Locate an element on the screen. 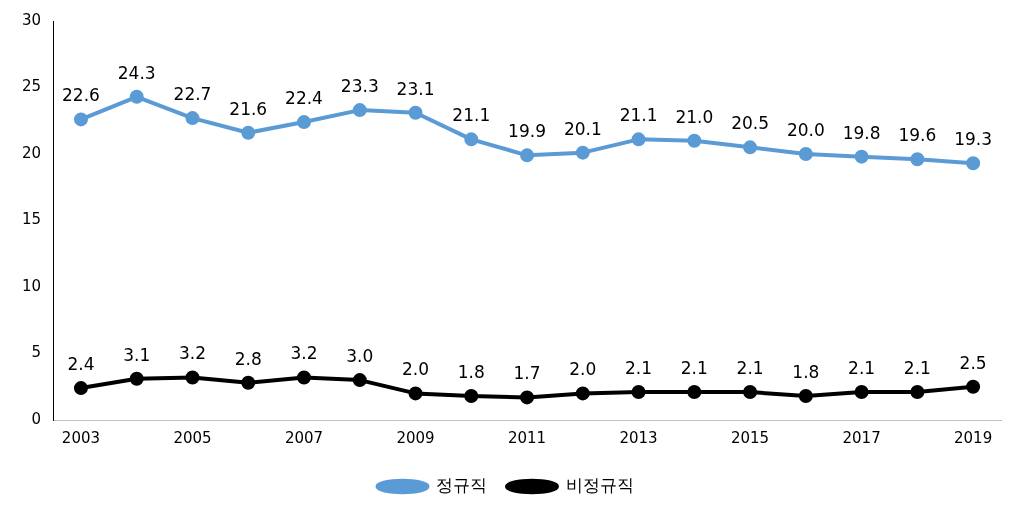 This screenshot has height=510, width=1021. data-label: 19.9 is located at coordinates (527, 131).